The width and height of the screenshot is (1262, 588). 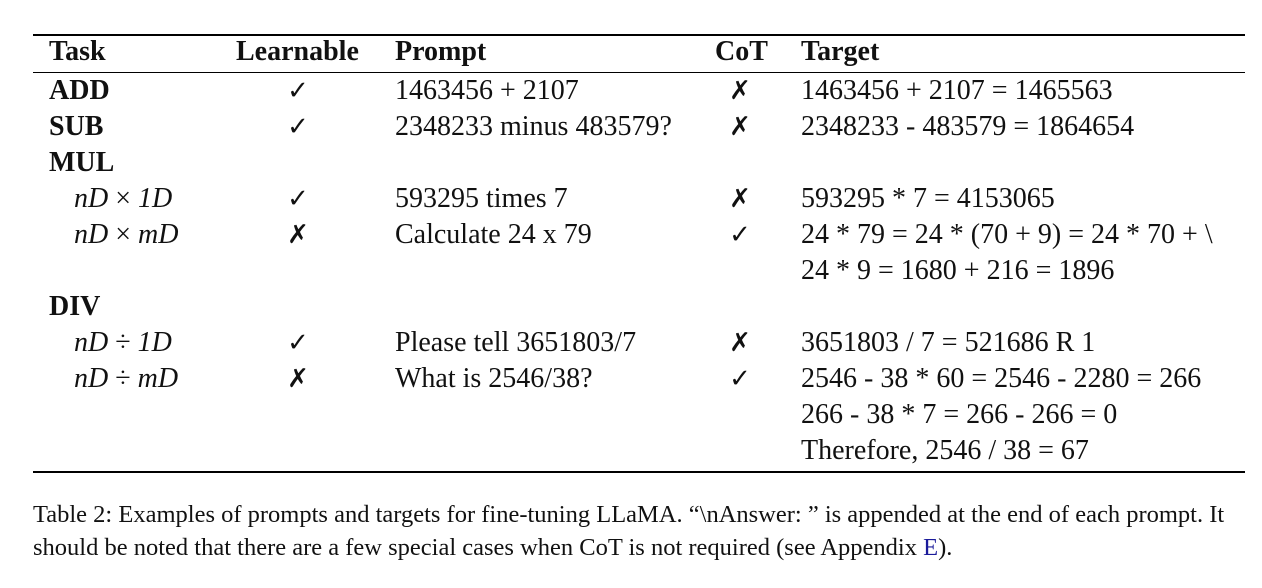 I want to click on header-task: Task, so click(x=77, y=51).